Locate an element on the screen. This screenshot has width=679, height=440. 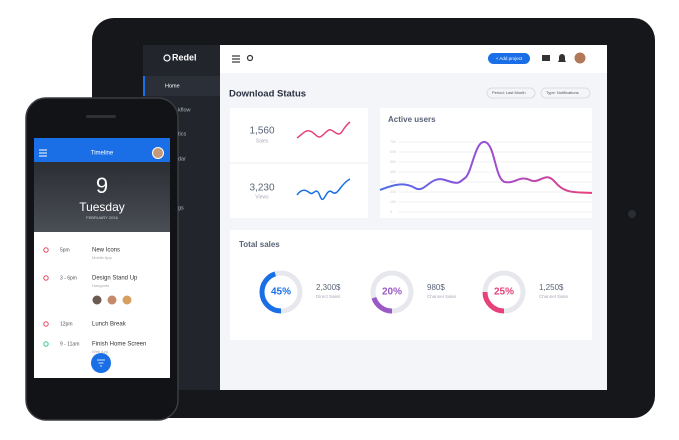
sidebar-item: dar is located at coordinates (182, 159).